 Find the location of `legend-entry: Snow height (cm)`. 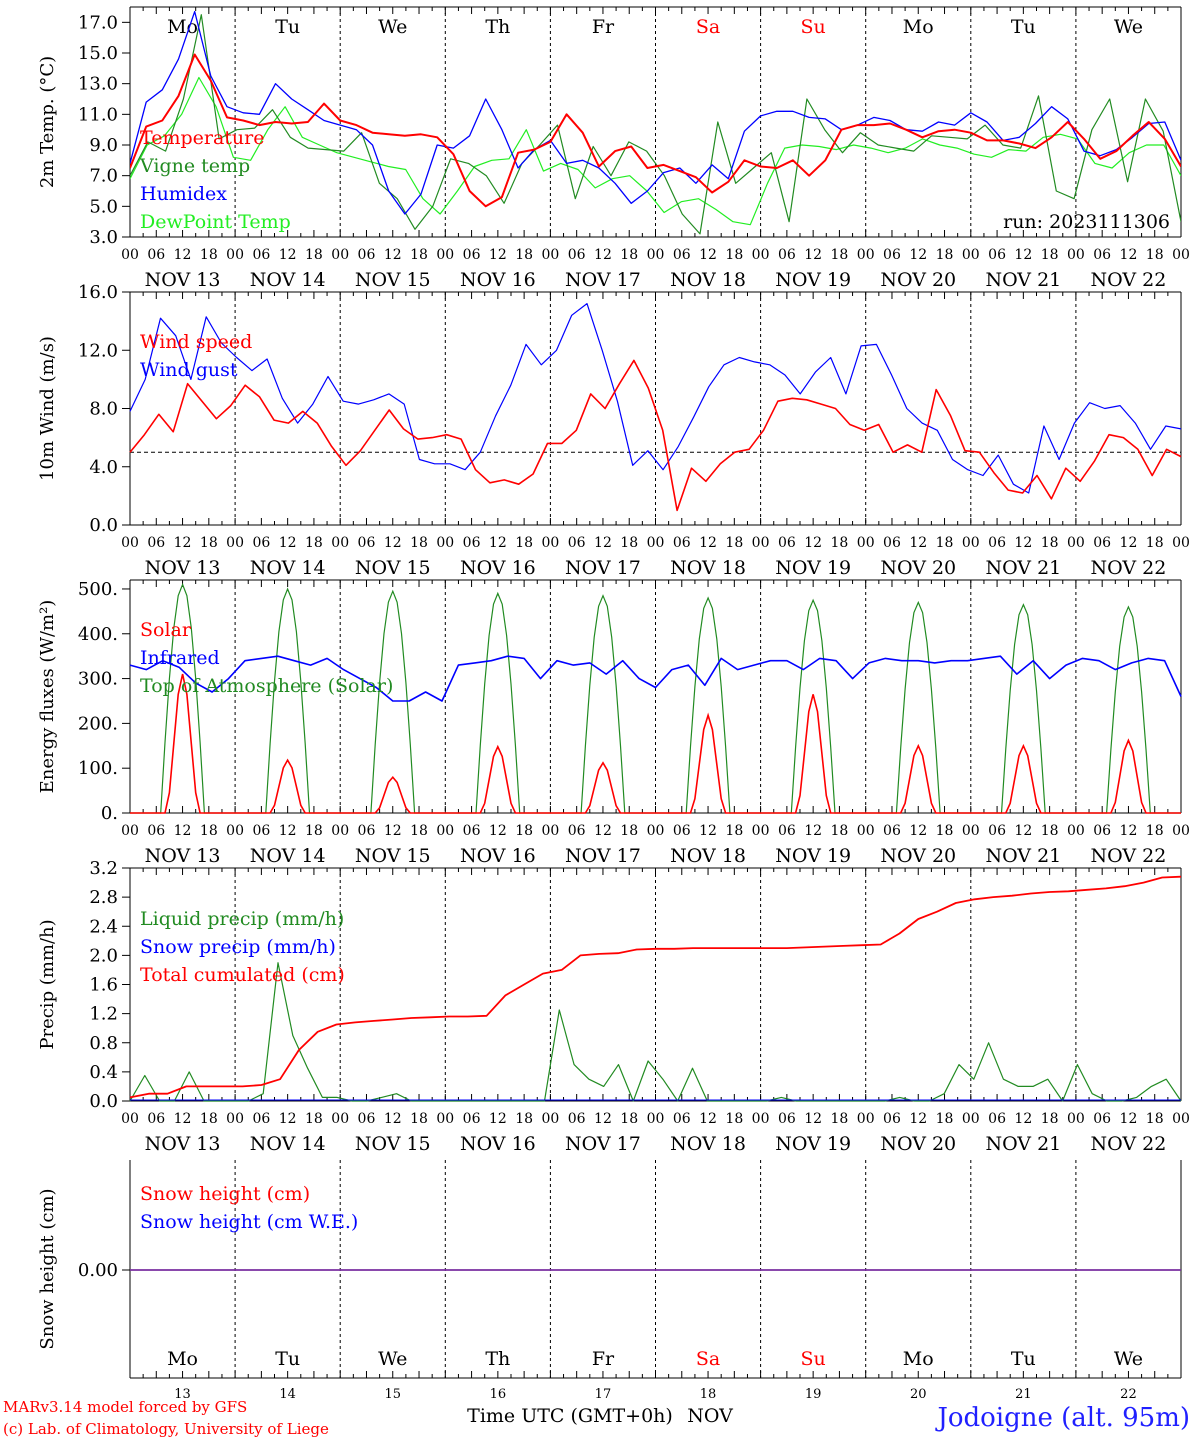

legend-entry: Snow height (cm) is located at coordinates (225, 1194).